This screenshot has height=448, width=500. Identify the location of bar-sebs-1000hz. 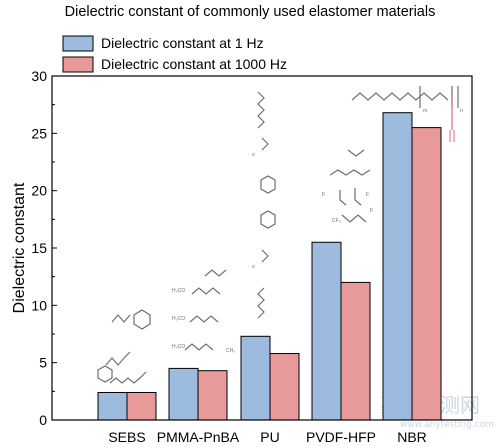
(141, 406).